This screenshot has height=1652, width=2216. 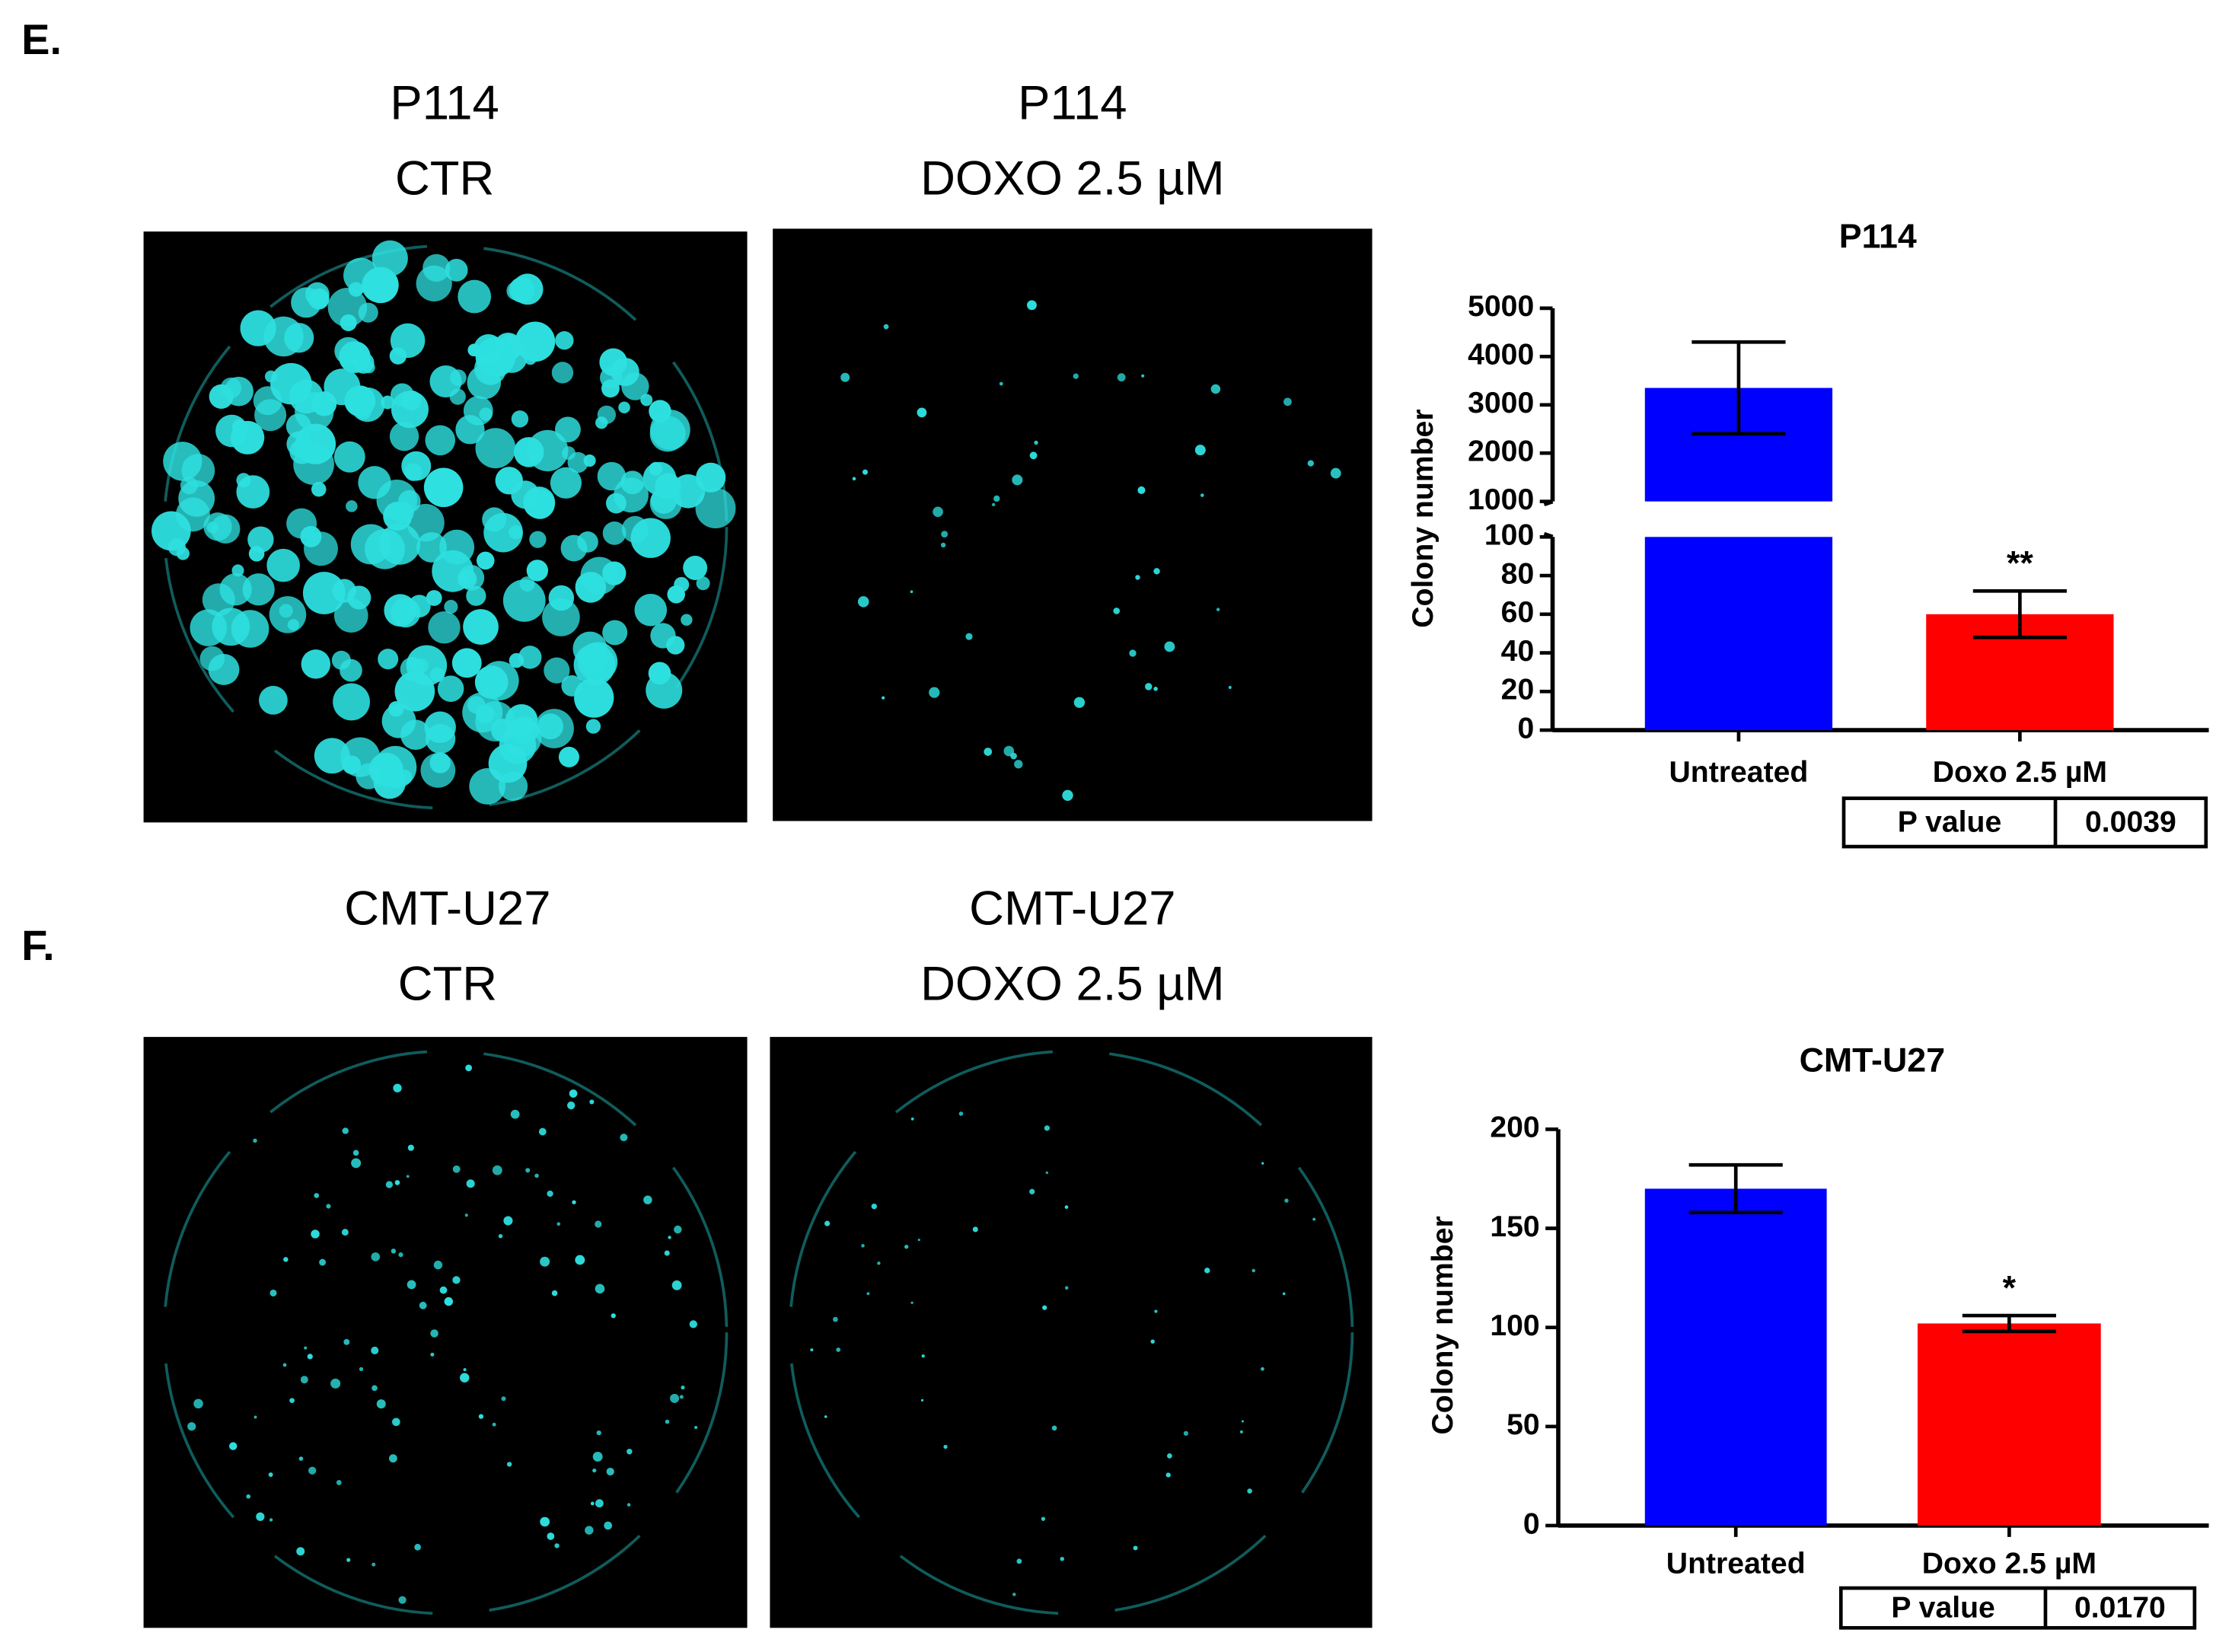 What do you see at coordinates (1532, 1523) in the screenshot?
I see `y-tick-label: 0` at bounding box center [1532, 1523].